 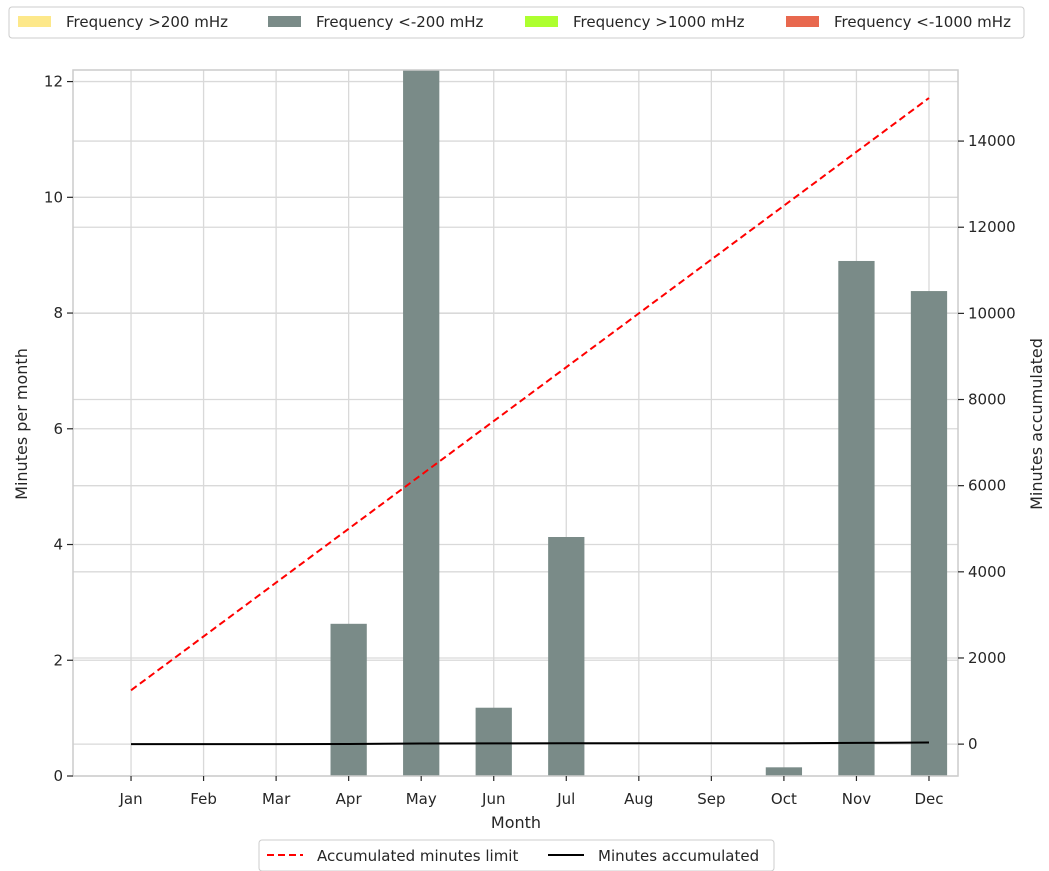 What do you see at coordinates (856, 799) in the screenshot?
I see `x-tick-label: Nov` at bounding box center [856, 799].